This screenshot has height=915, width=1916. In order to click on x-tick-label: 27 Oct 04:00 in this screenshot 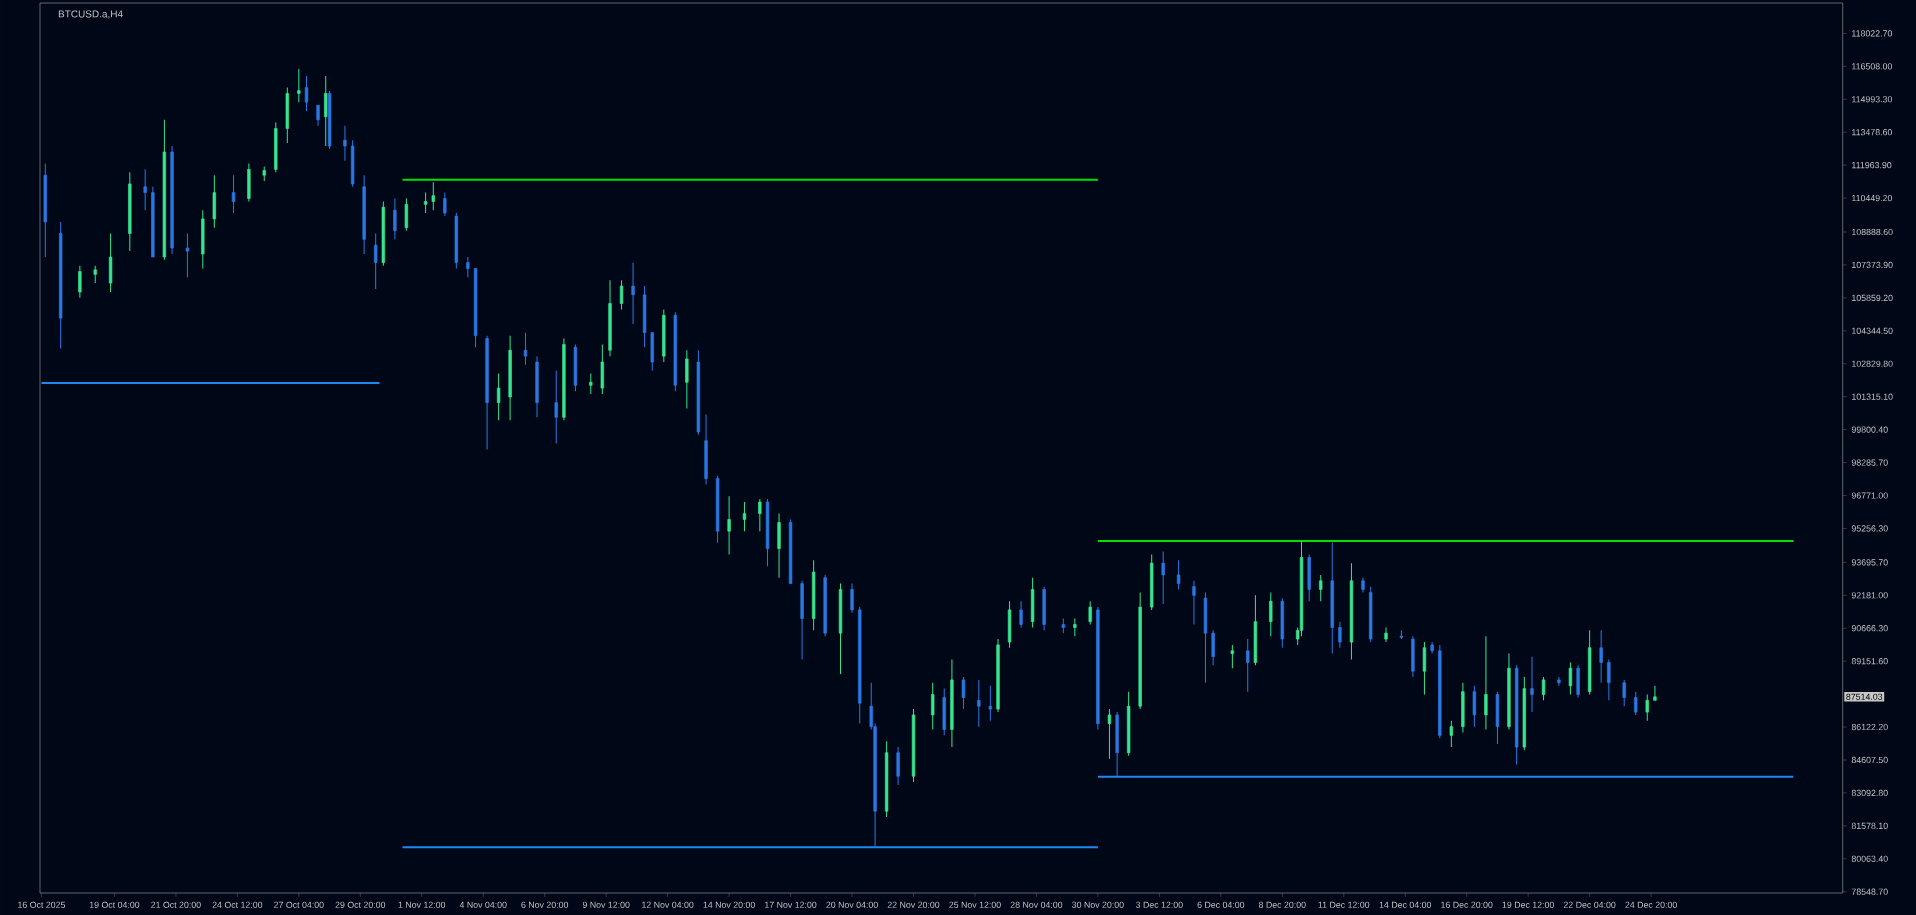, I will do `click(299, 904)`.